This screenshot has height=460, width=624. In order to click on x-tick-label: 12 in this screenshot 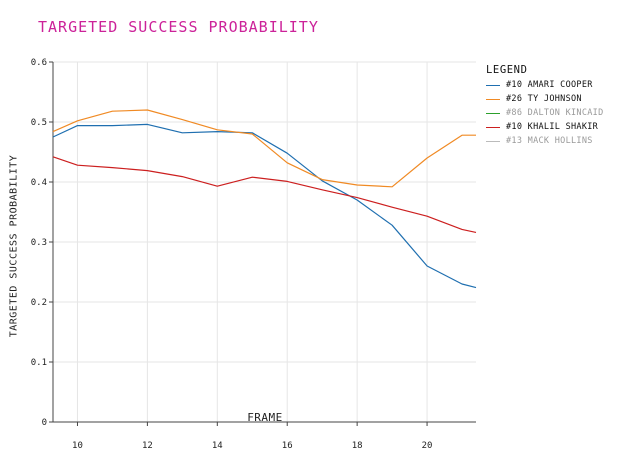, I will do `click(147, 446)`.